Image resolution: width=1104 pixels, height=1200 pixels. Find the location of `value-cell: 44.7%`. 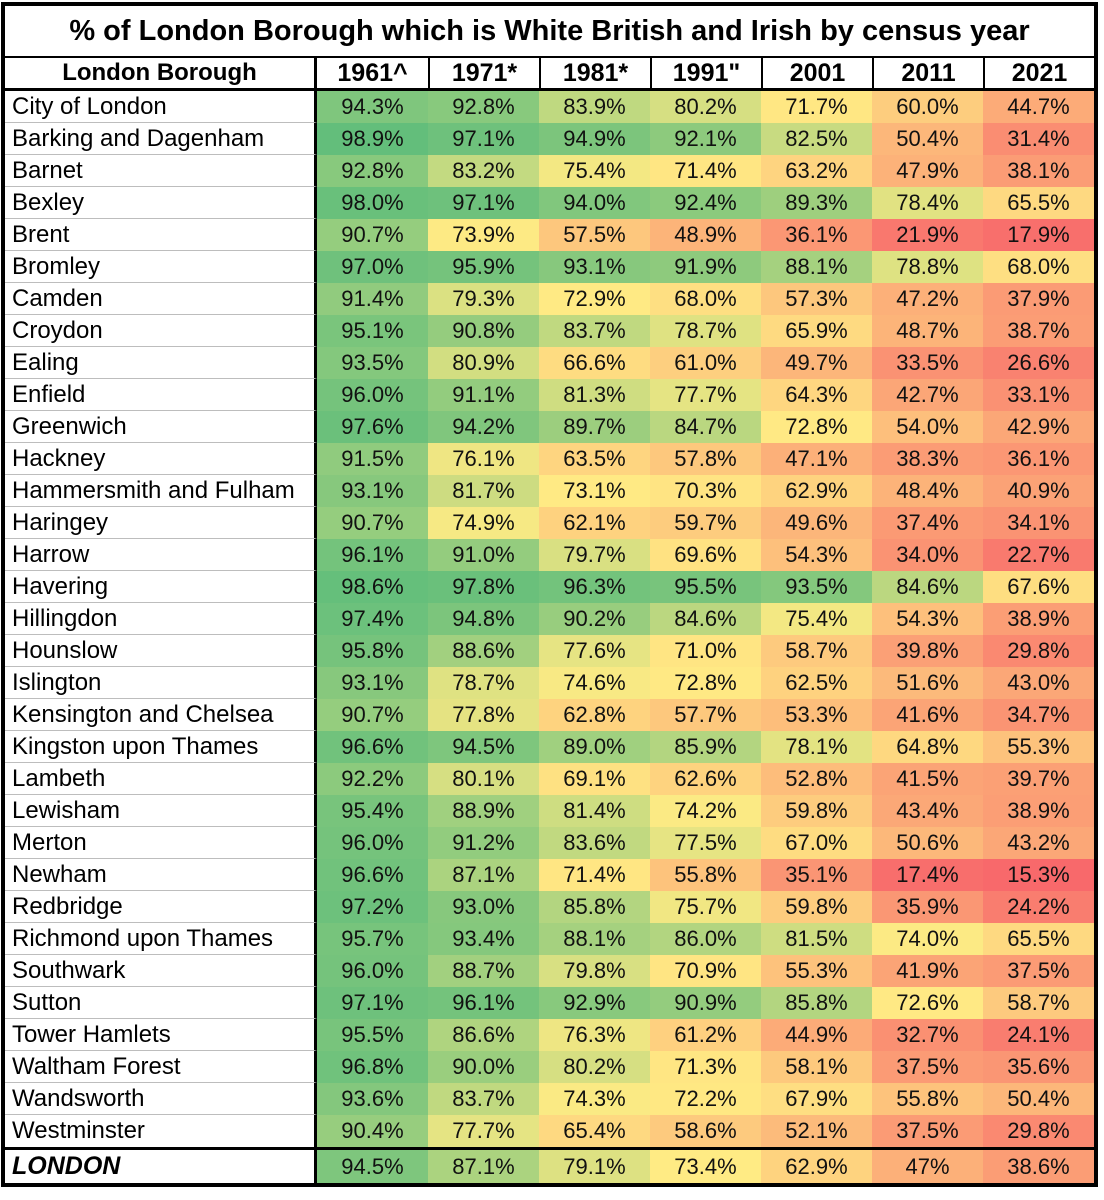

value-cell: 44.7% is located at coordinates (1038, 107).